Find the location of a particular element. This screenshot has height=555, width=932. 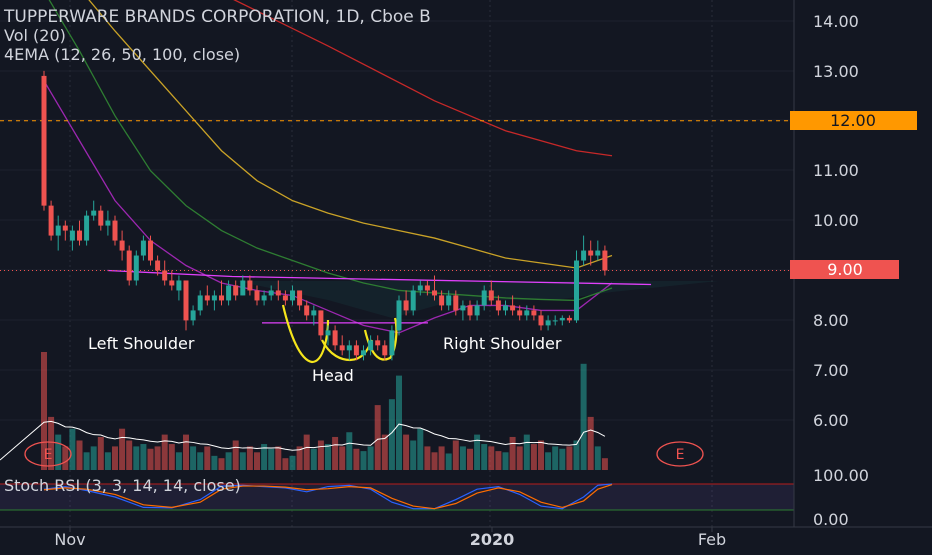

last-price-badge-text: 9.00 is located at coordinates (845, 269).